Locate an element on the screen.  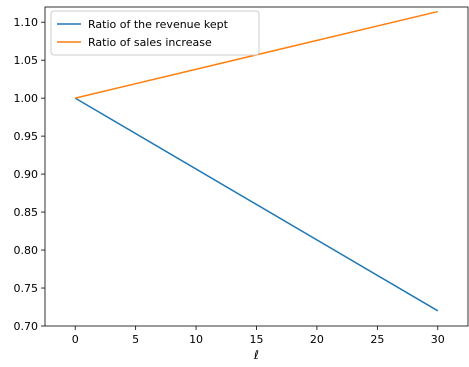
x-tick-label: 10 is located at coordinates (196, 339).